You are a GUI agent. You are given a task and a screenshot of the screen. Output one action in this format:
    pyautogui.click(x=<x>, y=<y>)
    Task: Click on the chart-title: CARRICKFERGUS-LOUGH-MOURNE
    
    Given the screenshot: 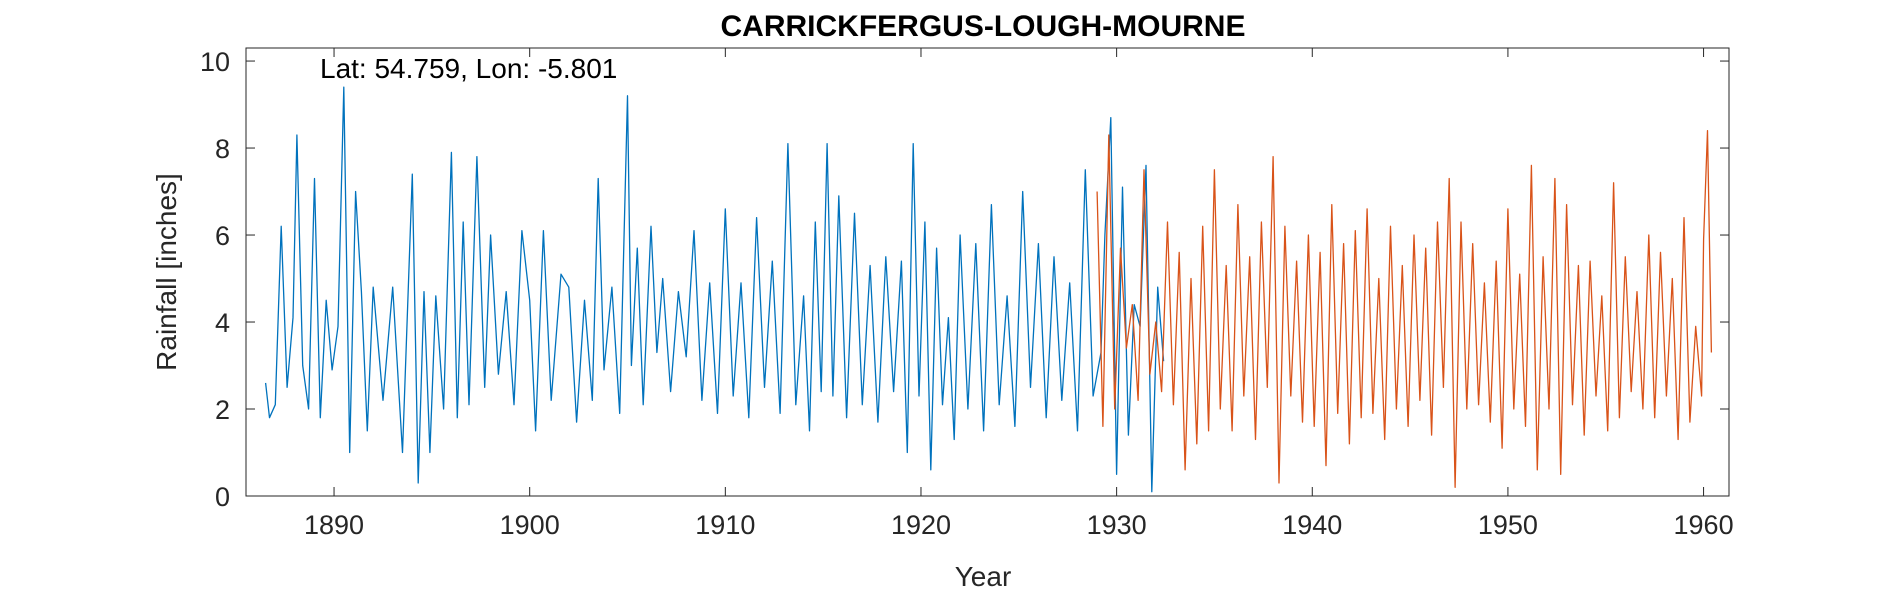 What is the action you would take?
    pyautogui.click(x=983, y=26)
    